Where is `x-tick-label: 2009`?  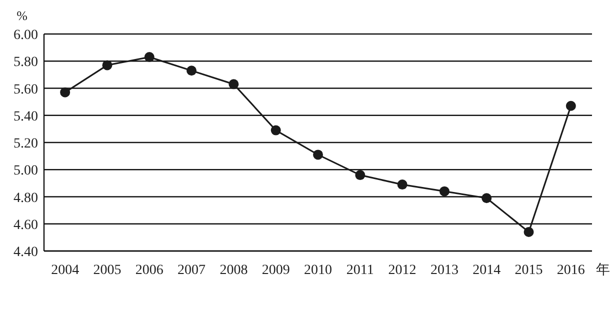 x-tick-label: 2009 is located at coordinates (276, 270).